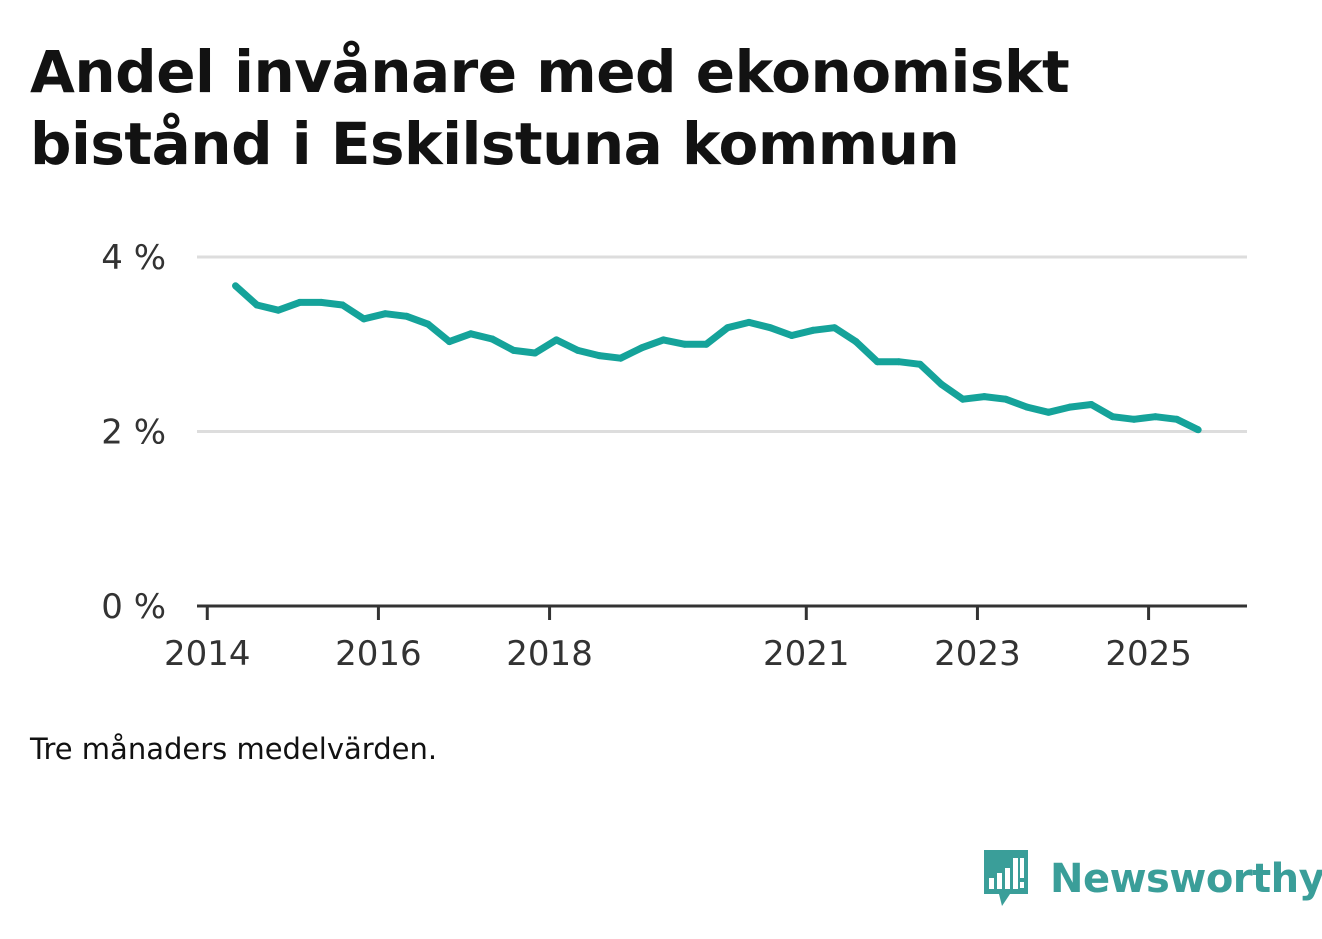  Describe the element at coordinates (806, 654) in the screenshot. I see `x-tick-label: 2021` at that location.